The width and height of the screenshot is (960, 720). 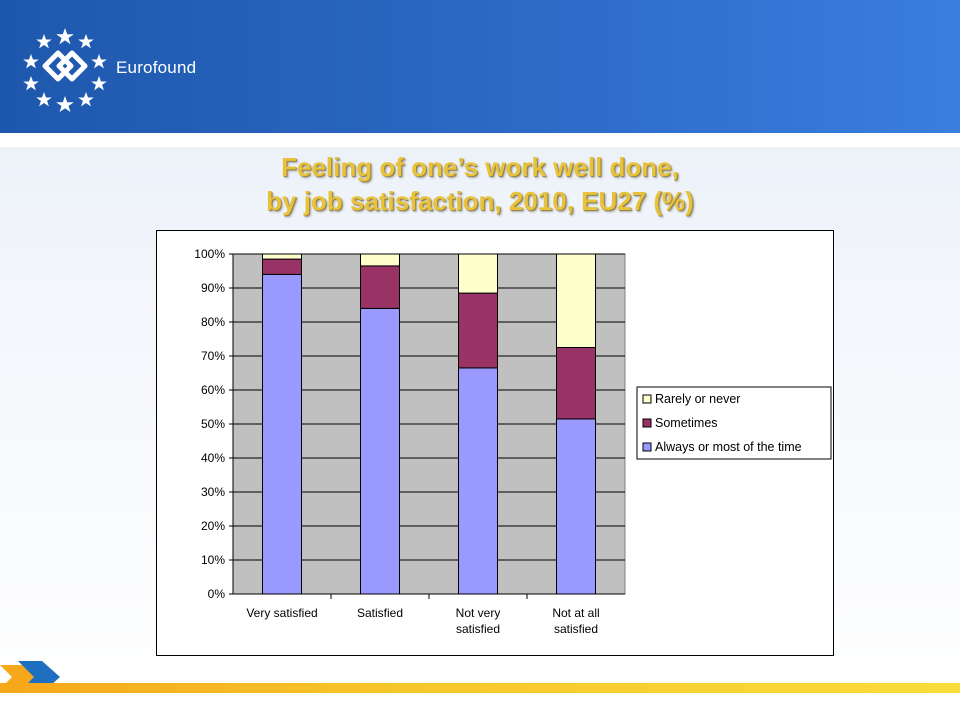 I want to click on y-tick-label: 0%, so click(x=217, y=594).